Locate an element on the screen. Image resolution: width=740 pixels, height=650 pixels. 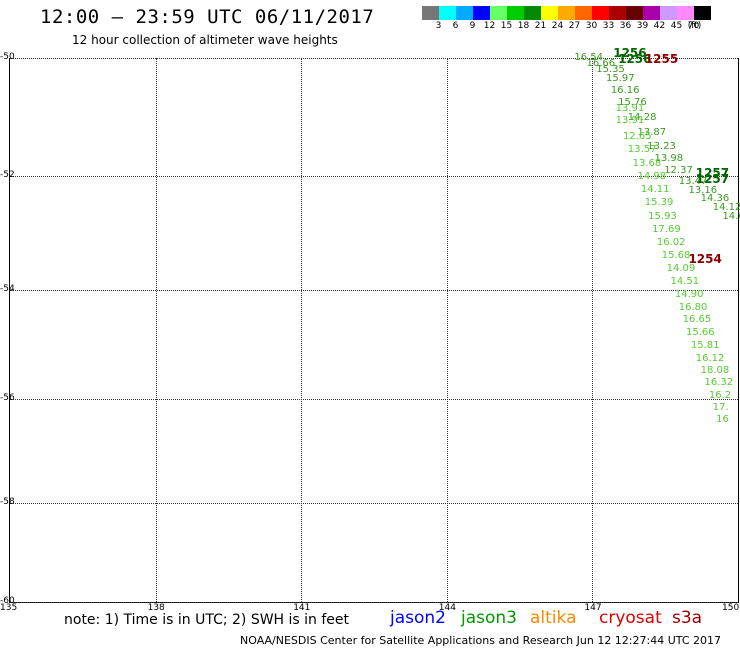
wave-height-value: 14.51 is located at coordinates (685, 282).